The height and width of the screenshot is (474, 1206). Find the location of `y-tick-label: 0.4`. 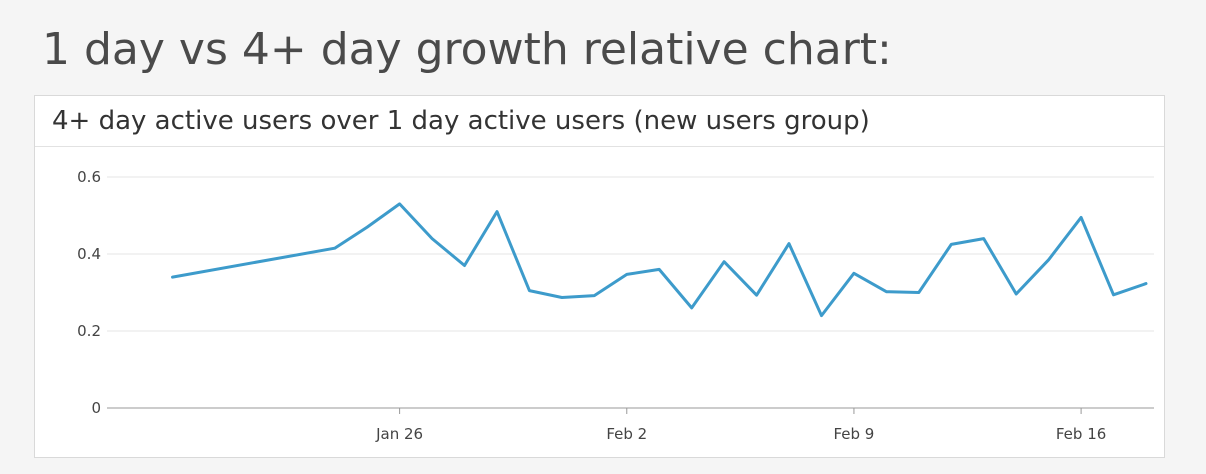

y-tick-label: 0.4 is located at coordinates (89, 254).